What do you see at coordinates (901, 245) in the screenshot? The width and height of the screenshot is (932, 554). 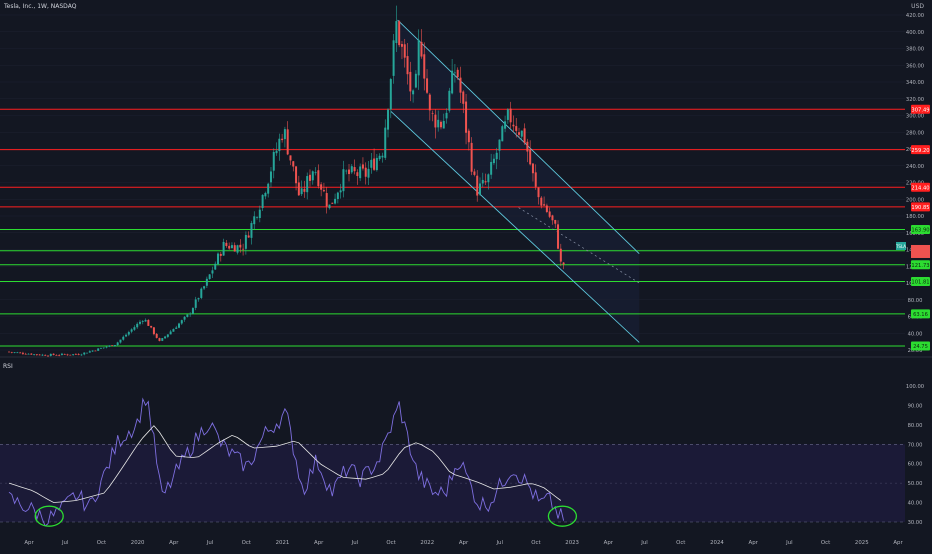 I see `ticker-tag` at bounding box center [901, 245].